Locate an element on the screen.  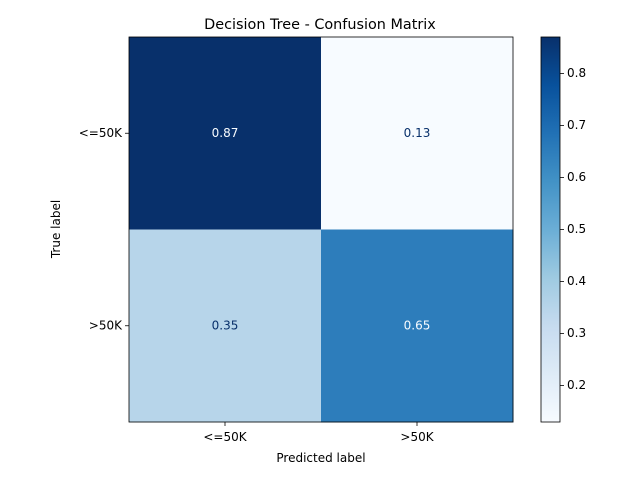
cell-value-label: 0.65 is located at coordinates (417, 325).